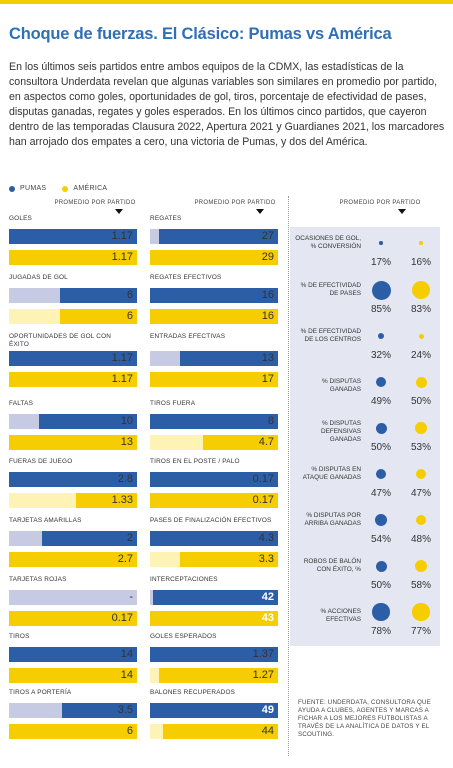 This screenshot has height=768, width=453. Describe the element at coordinates (214, 731) in the screenshot. I see `america-bar-track: 44` at that location.